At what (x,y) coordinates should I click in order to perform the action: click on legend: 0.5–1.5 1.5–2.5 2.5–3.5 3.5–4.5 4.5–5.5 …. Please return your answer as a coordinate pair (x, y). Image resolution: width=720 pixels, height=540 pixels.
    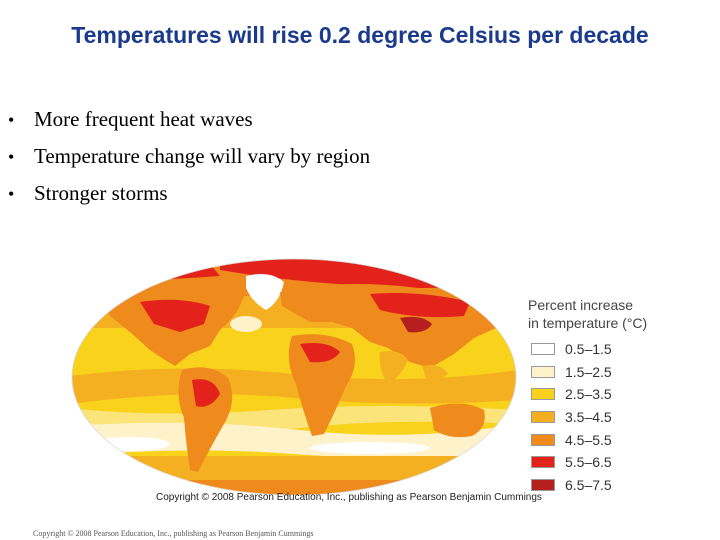
    Looking at the image, I should click on (571, 417).